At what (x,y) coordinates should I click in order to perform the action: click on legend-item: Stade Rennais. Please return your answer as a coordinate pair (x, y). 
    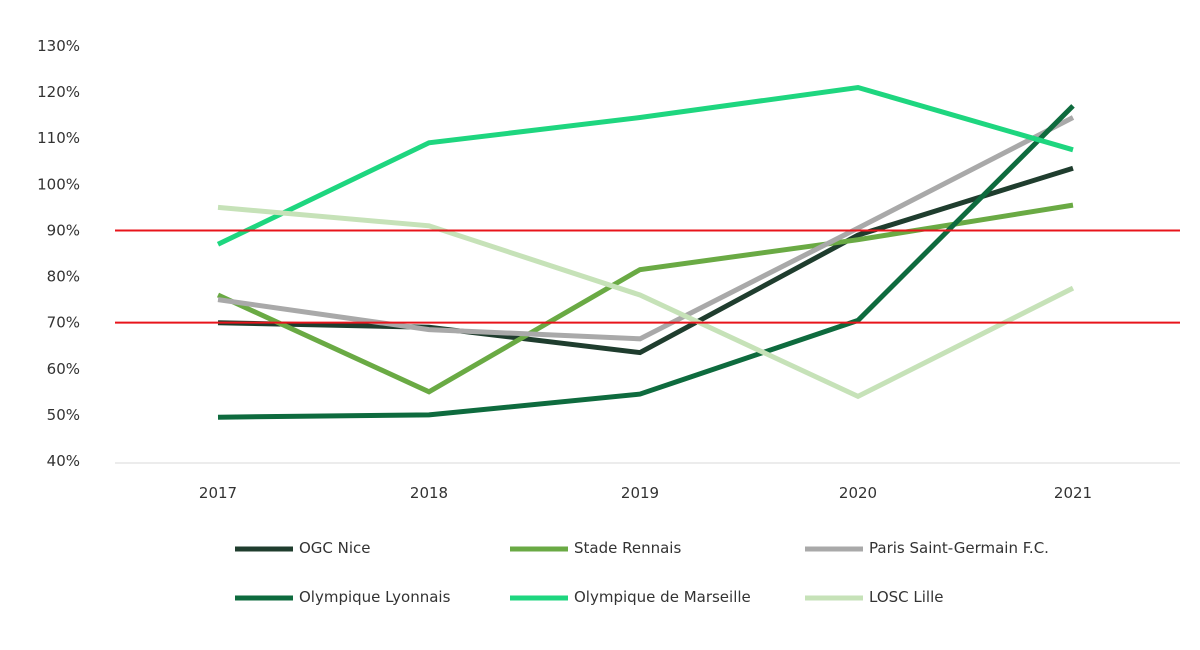
    Looking at the image, I should click on (595, 548).